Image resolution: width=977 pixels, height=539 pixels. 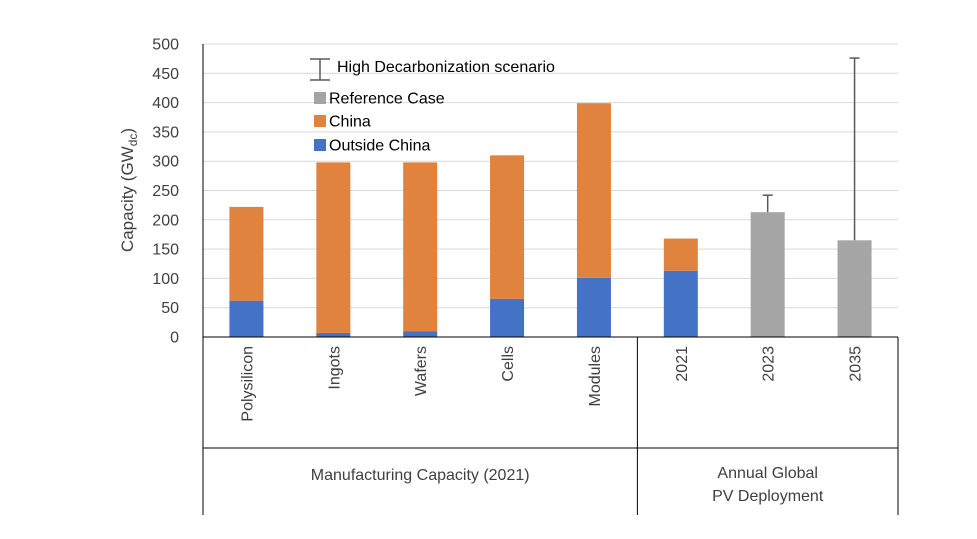 What do you see at coordinates (165, 279) in the screenshot?
I see `y-tick-label: 100` at bounding box center [165, 279].